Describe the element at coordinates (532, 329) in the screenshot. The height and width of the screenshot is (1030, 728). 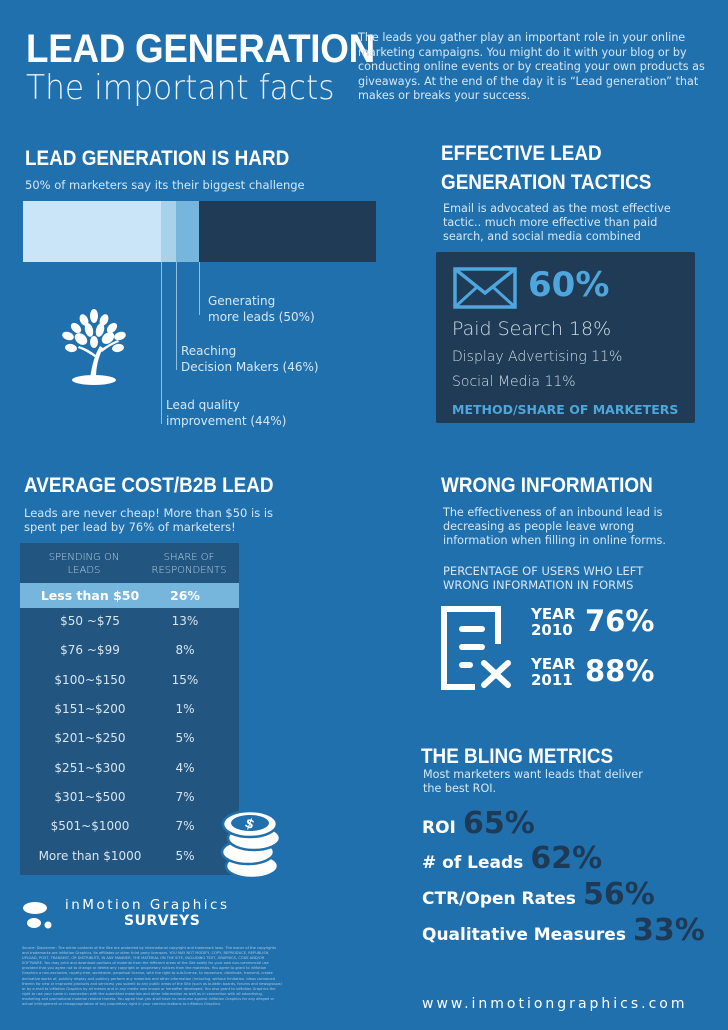
I see `tactic-paid-search: Paid Search 18%` at that location.